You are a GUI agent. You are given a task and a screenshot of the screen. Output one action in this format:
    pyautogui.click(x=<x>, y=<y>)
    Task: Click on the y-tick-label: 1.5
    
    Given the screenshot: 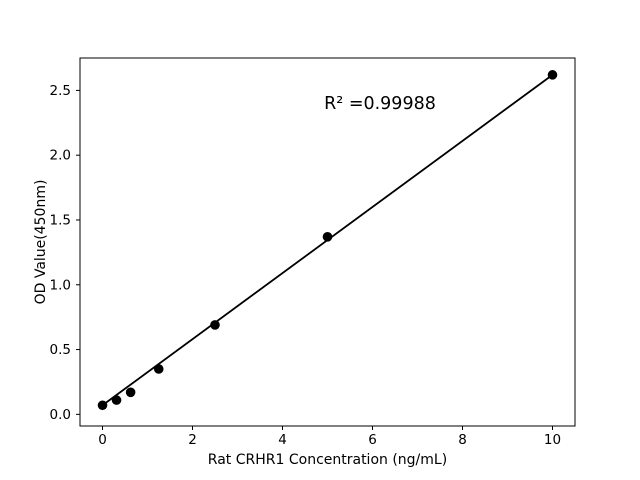 What is the action you would take?
    pyautogui.click(x=60, y=220)
    